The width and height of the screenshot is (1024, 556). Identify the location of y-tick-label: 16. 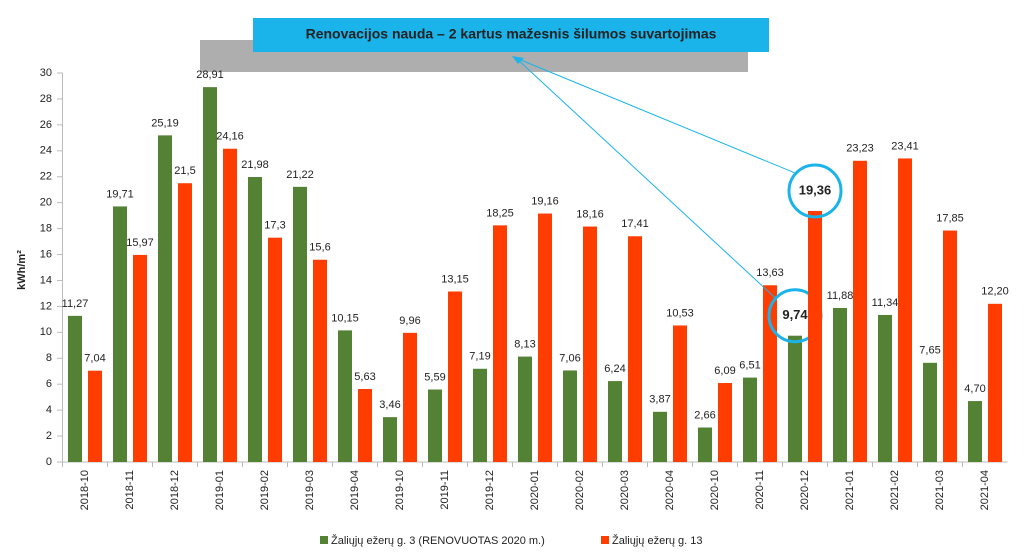
(46, 254).